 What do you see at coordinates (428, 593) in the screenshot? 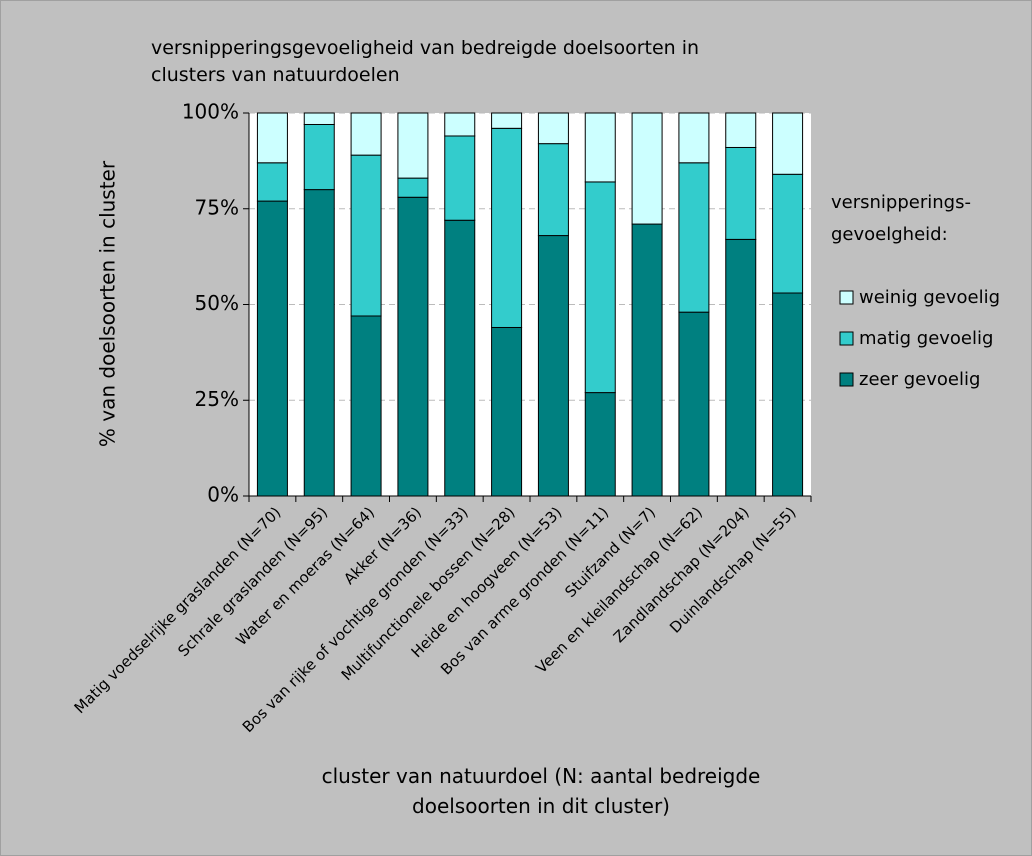
I see `x-tick-label: Multifunctionele bossen (N=28)` at bounding box center [428, 593].